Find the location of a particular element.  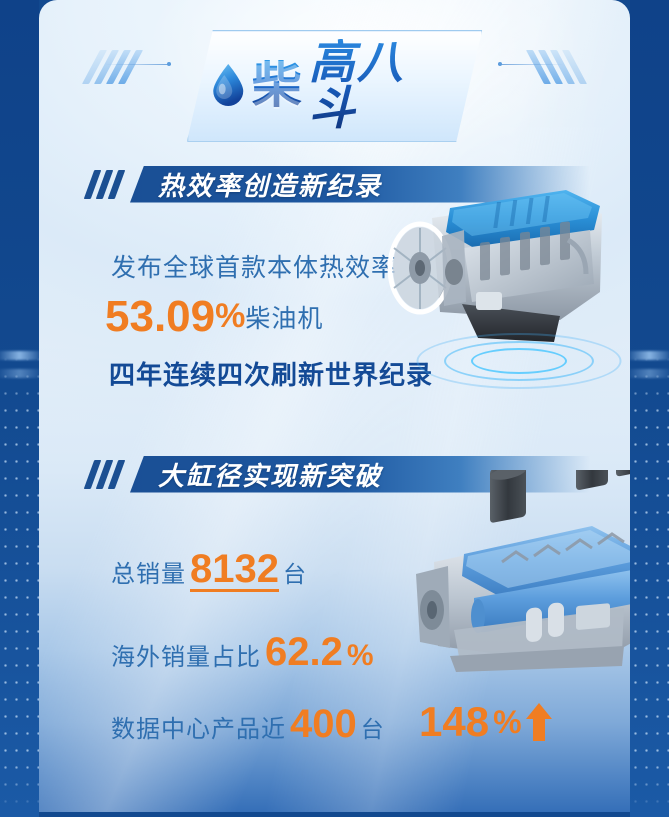

stat-total-sales: 总销量 8132 台 is located at coordinates (208, 569).